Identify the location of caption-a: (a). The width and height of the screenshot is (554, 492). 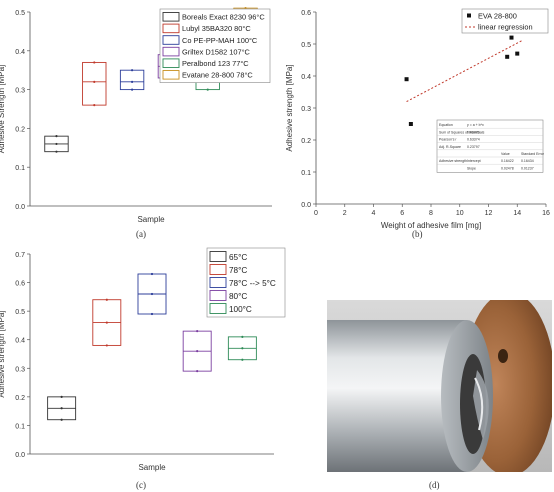
(141, 234).